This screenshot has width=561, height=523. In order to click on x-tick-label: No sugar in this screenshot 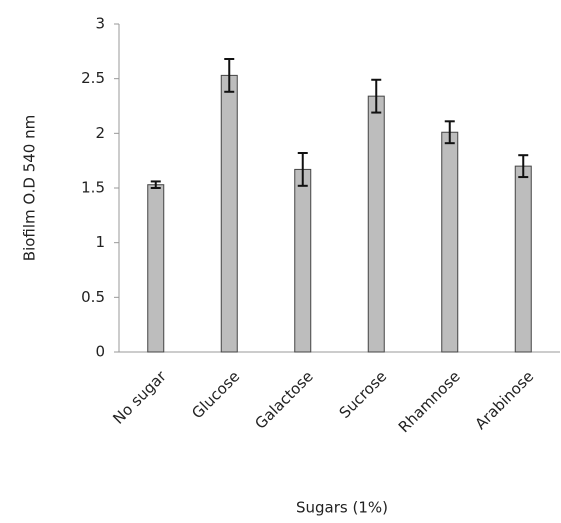, I will do `click(139, 397)`.